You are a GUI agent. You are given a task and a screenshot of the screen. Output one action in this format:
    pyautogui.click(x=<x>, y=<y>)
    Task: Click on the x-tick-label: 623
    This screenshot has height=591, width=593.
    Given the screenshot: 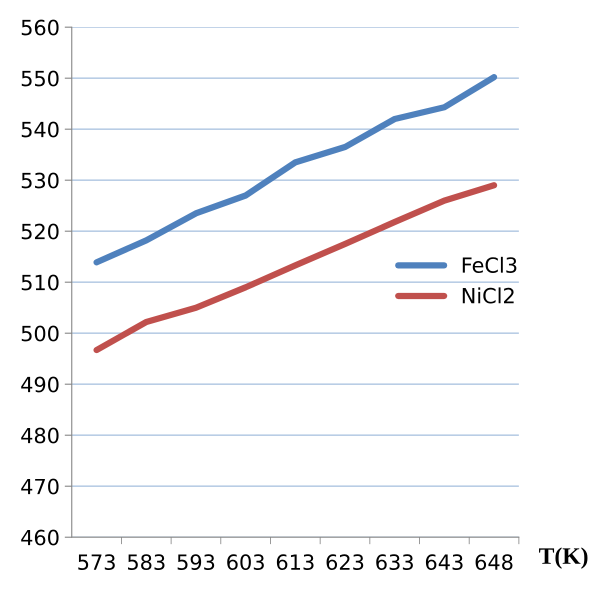 What is the action you would take?
    pyautogui.click(x=345, y=562)
    